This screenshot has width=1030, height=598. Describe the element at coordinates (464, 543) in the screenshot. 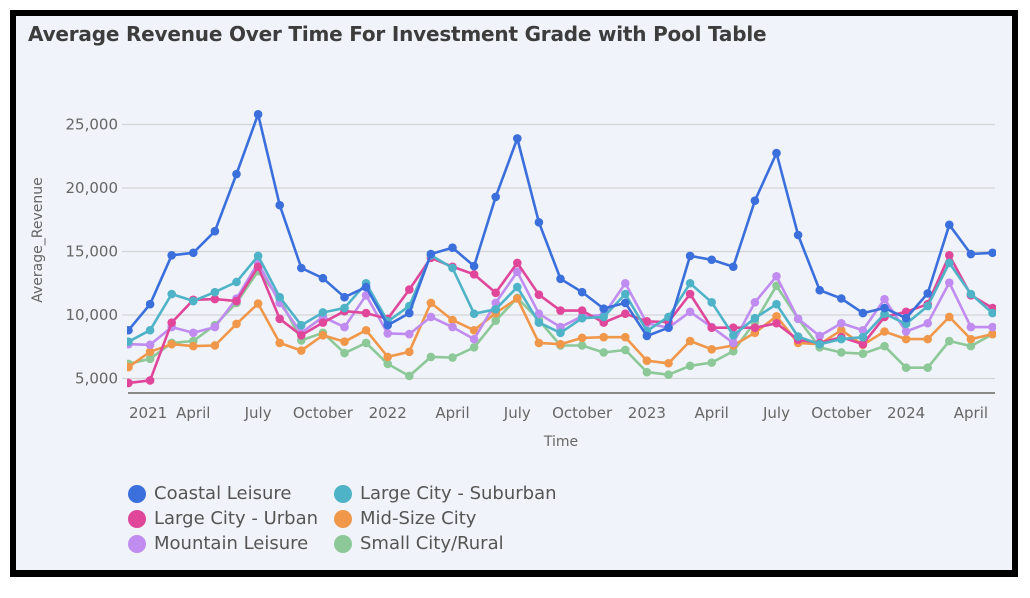

I see `legend-item-small-city-rural: Small City/Rural` at that location.